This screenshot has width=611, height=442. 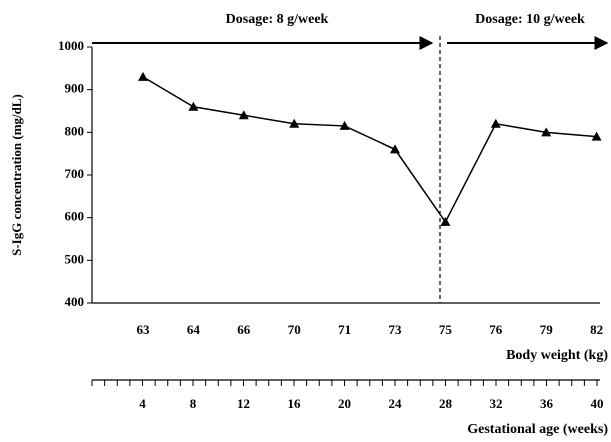 I want to click on x2-tick-label: 32, so click(x=496, y=403).